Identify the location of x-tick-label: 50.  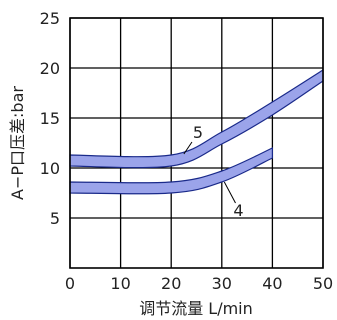
(323, 283).